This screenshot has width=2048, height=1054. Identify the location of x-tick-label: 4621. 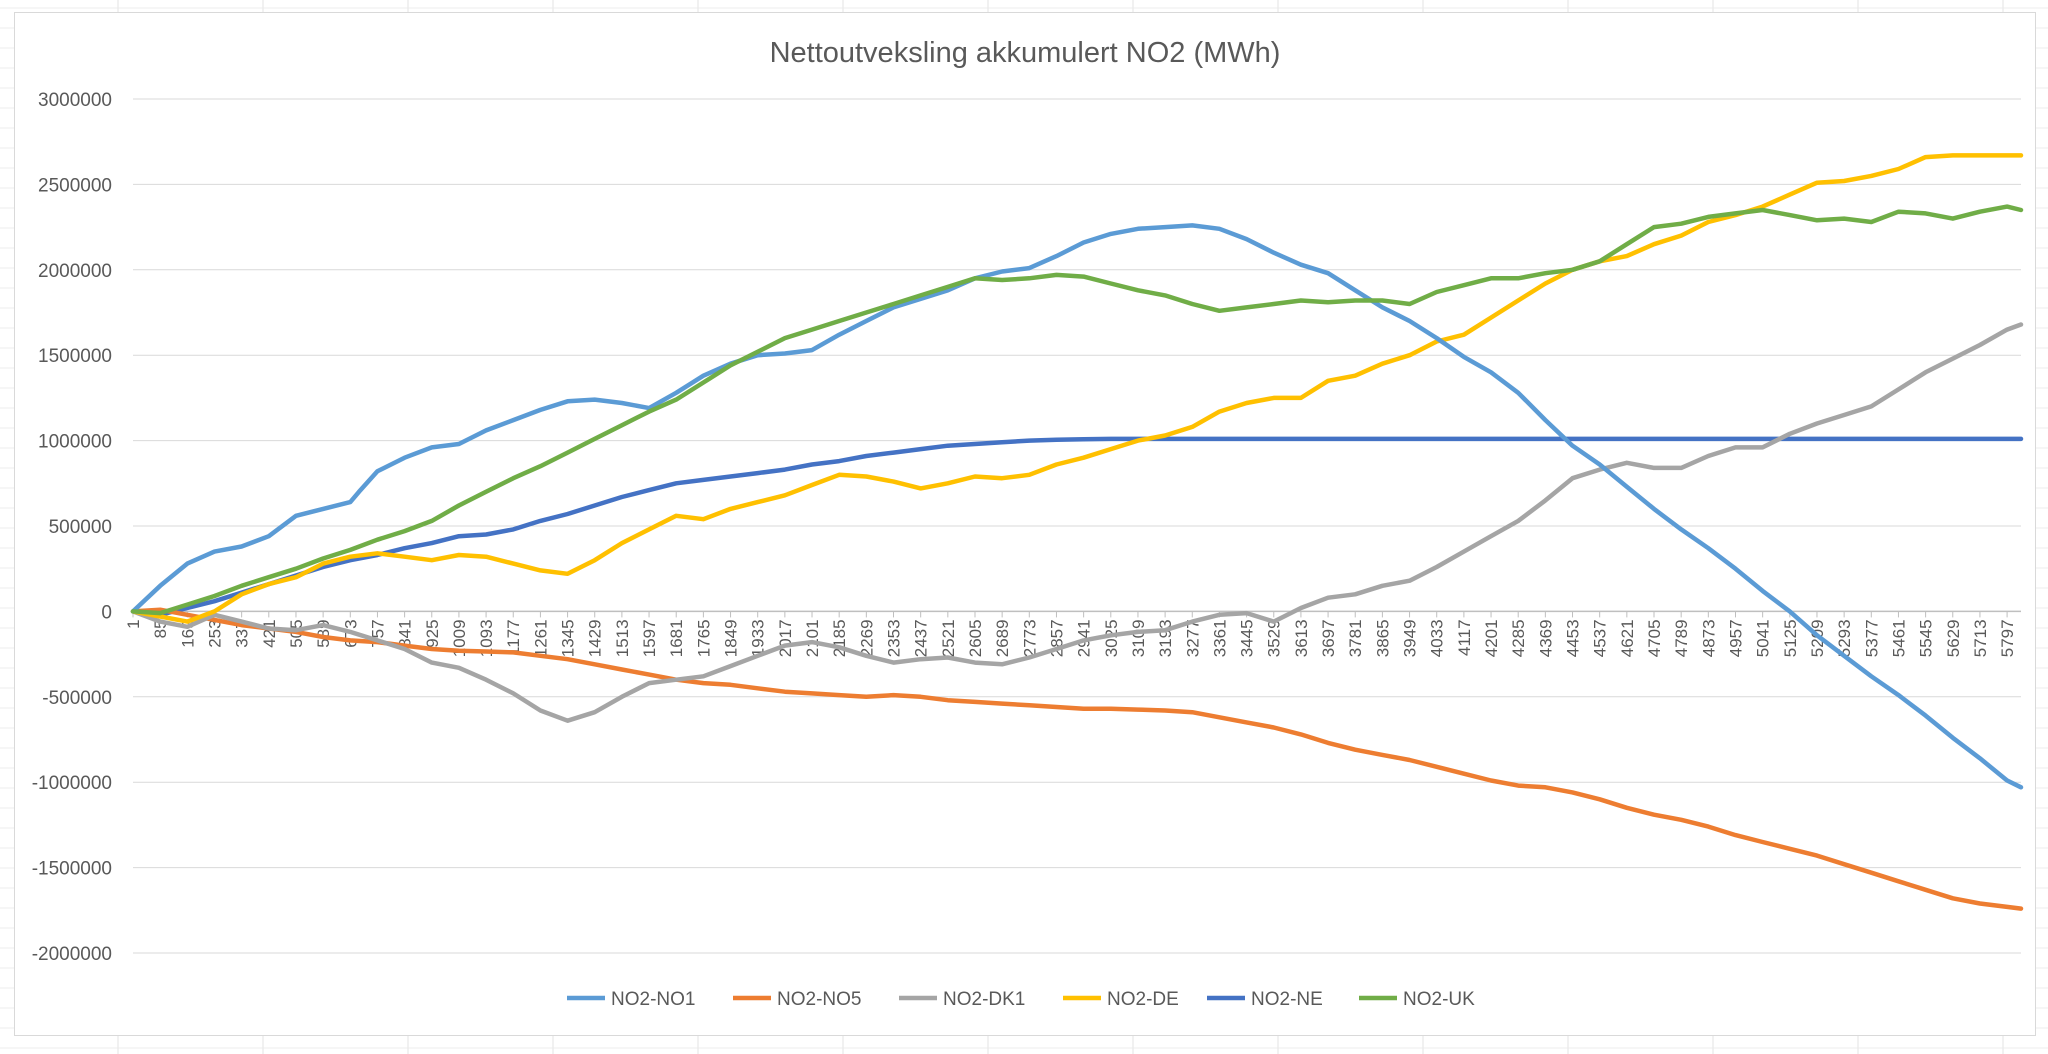
(1627, 638).